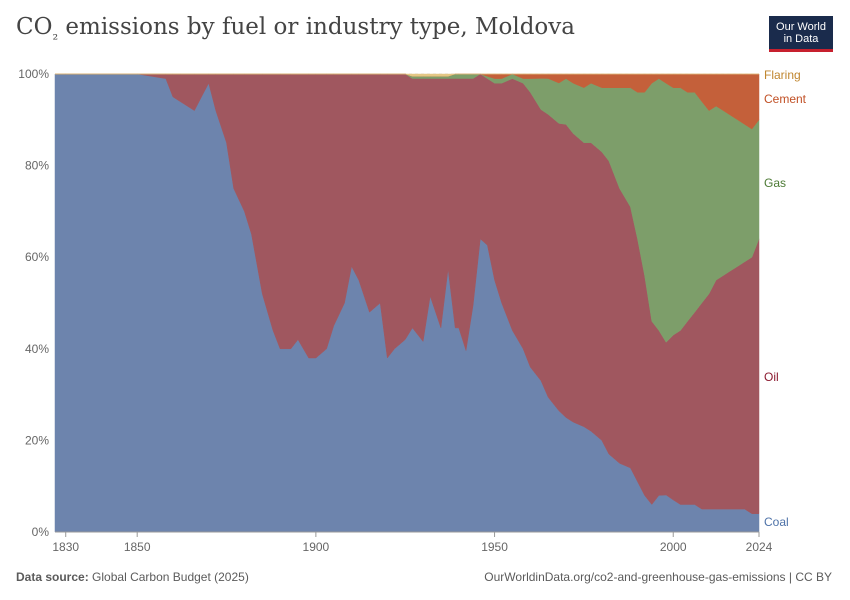  I want to click on legend-label-flaring: Flaring, so click(782, 75).